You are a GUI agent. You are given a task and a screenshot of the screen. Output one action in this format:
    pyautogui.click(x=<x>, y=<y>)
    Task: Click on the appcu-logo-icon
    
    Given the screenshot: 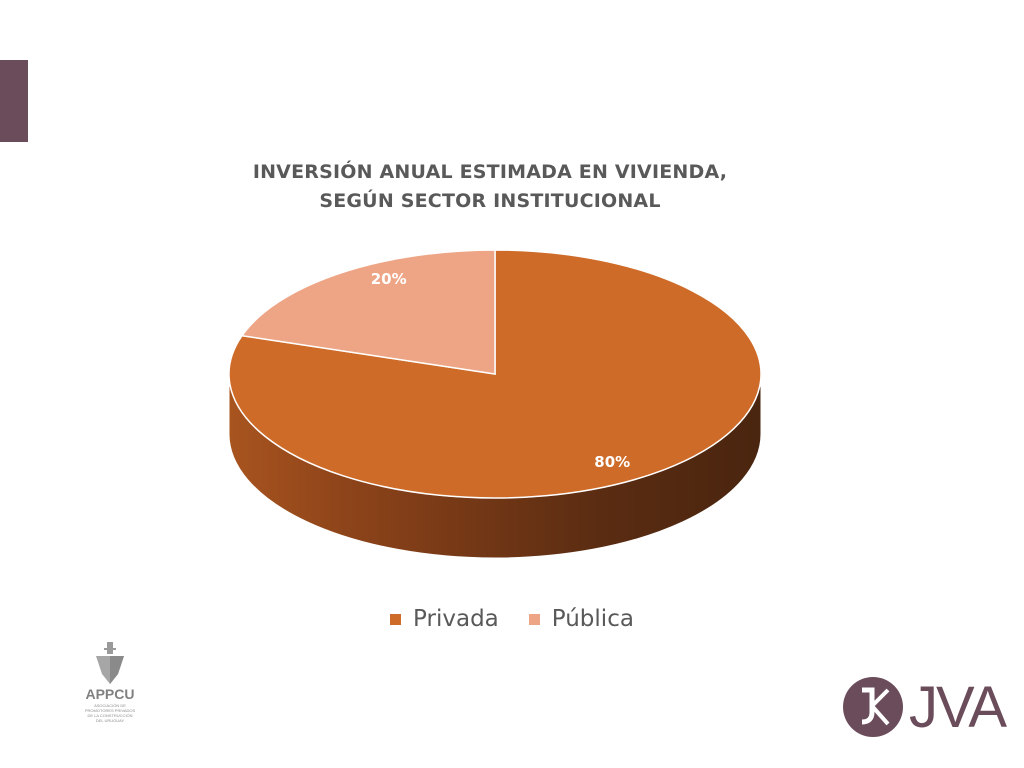 What is the action you would take?
    pyautogui.click(x=110, y=663)
    